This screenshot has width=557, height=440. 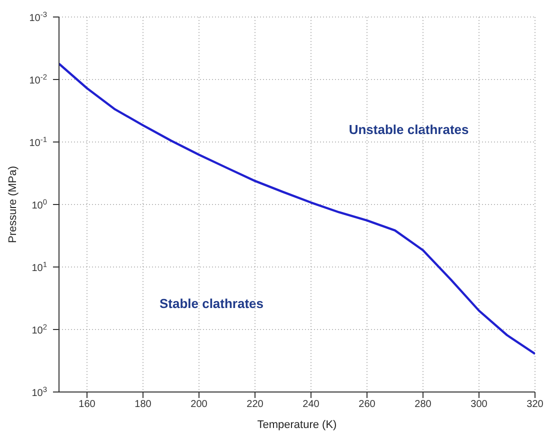 What do you see at coordinates (367, 404) in the screenshot?
I see `x-tick-label: 260` at bounding box center [367, 404].